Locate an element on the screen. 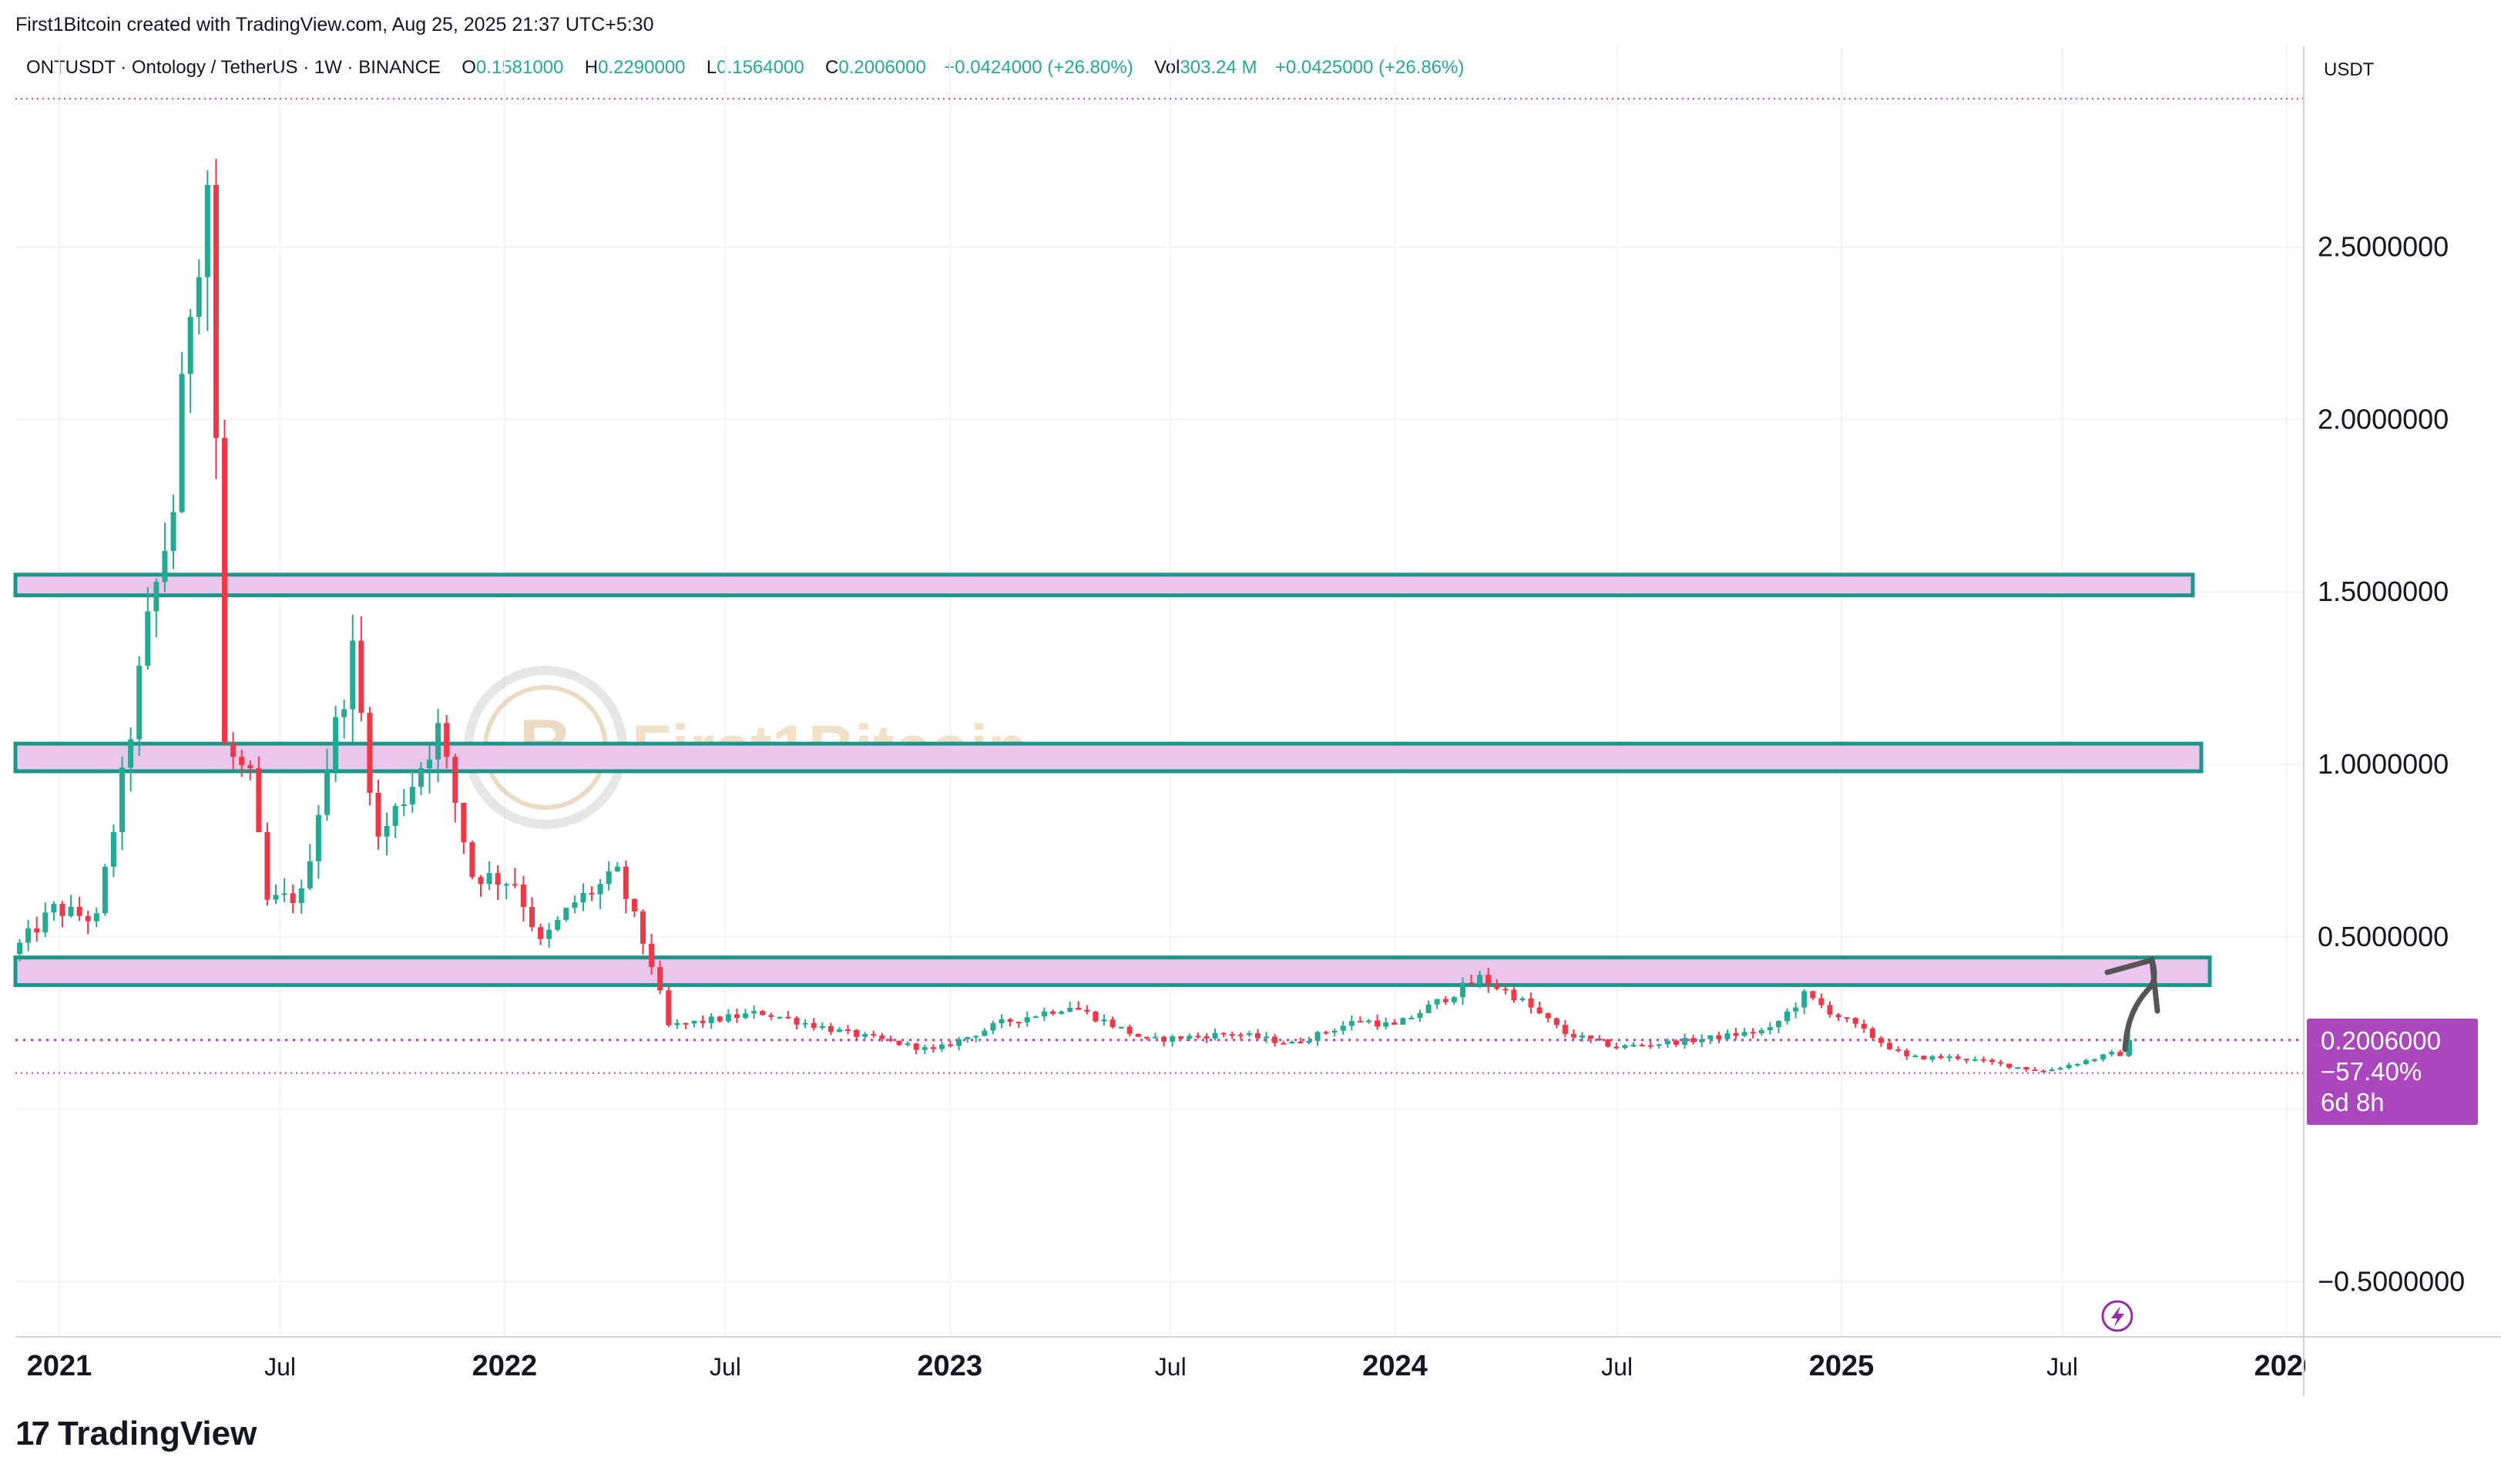 This screenshot has width=2501, height=1484. price-tick-label: −0.5000000 is located at coordinates (2391, 1281).